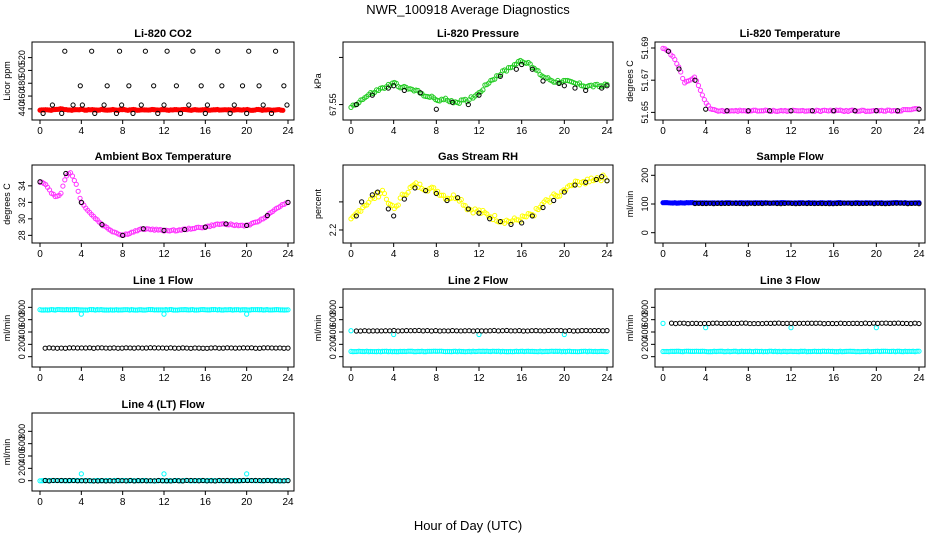 This screenshot has width=936, height=540. I want to click on series-sample, so click(479, 341).